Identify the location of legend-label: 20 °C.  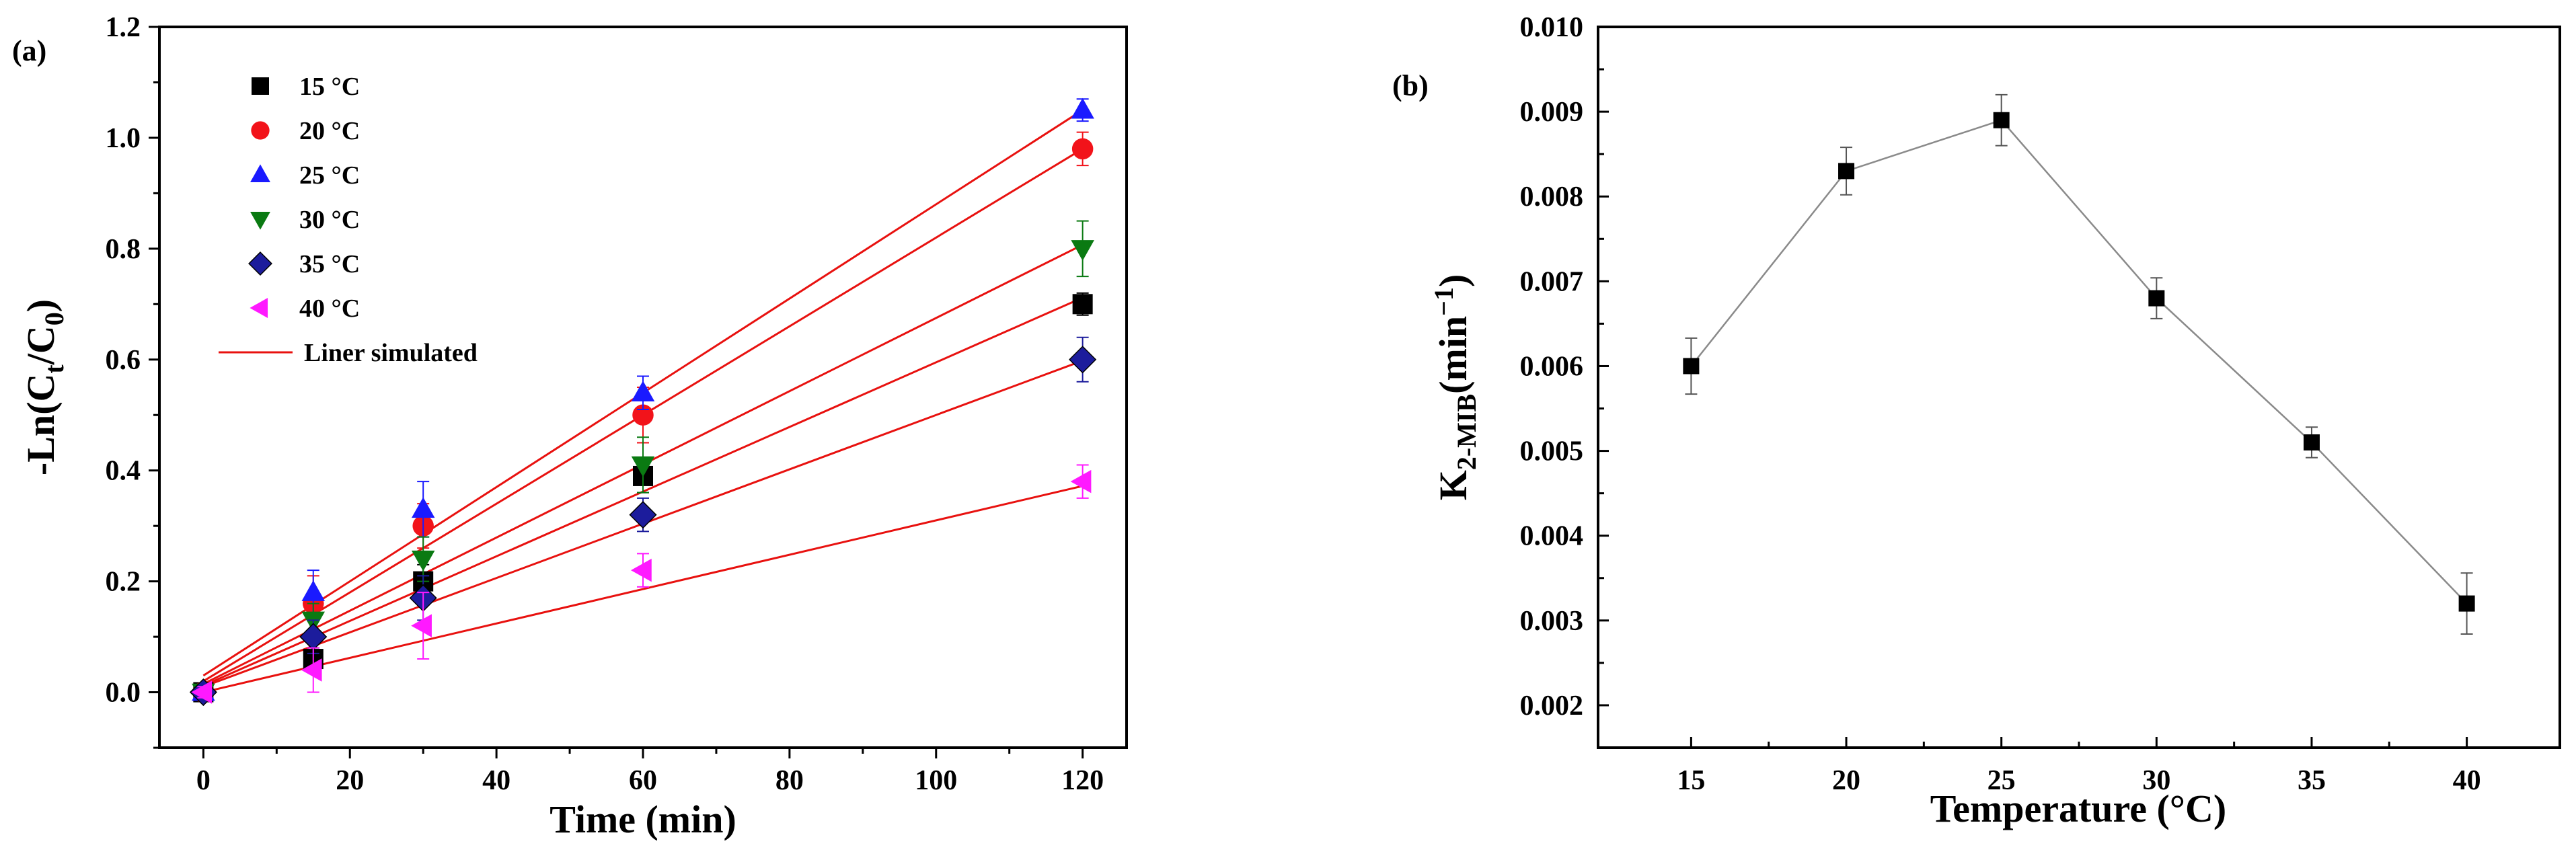
(329, 131).